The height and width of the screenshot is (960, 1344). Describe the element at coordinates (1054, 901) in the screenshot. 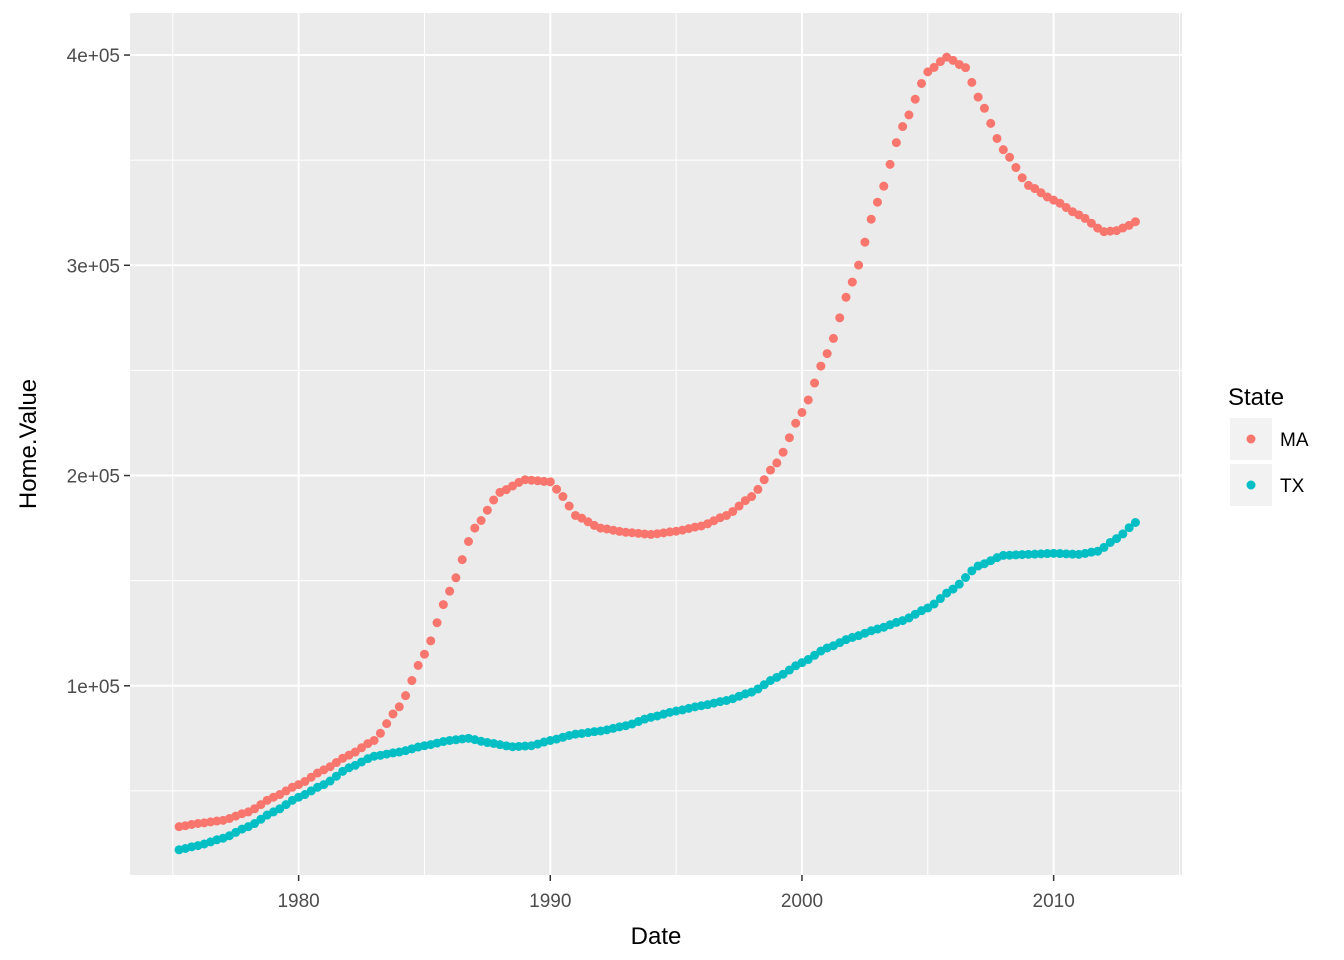

I see `x-tick-label-3: 2010` at that location.